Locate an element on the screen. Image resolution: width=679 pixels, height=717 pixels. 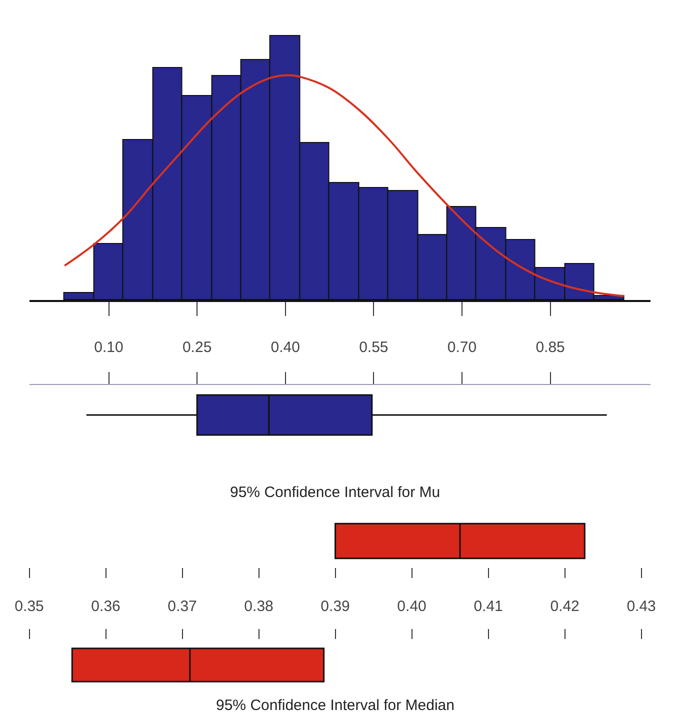
x-tick-label: 0.70 is located at coordinates (462, 347).